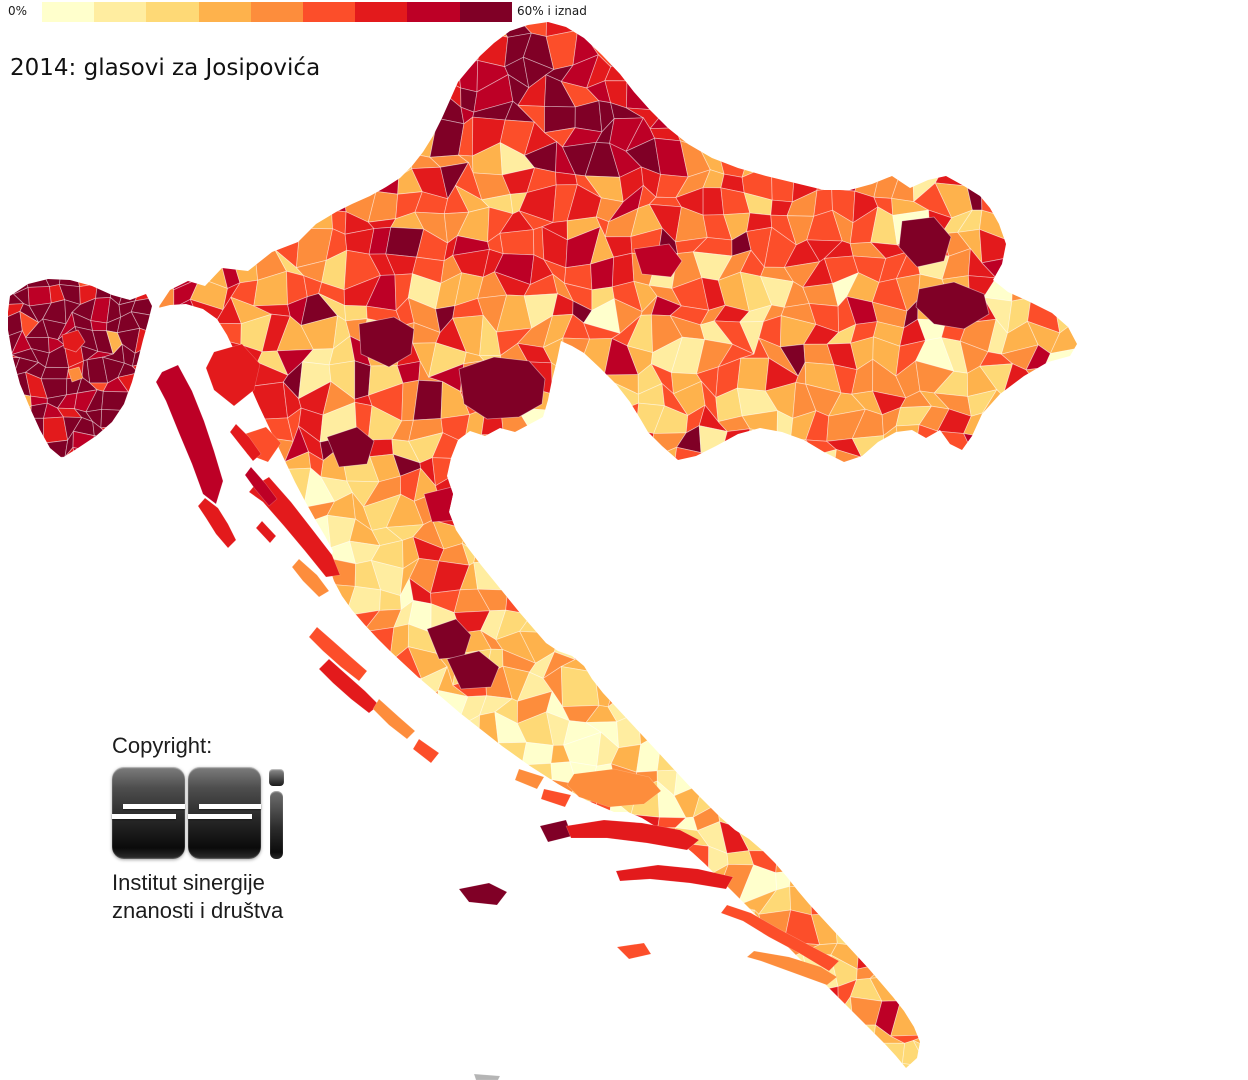 This screenshot has height=1080, width=1248. What do you see at coordinates (162, 745) in the screenshot?
I see `copyright-label: Copyright:` at bounding box center [162, 745].